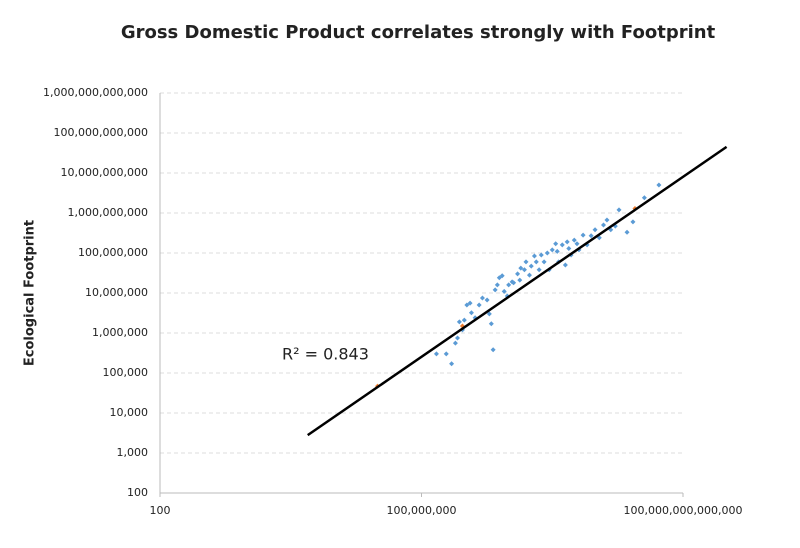 The image size is (800, 548). What do you see at coordinates (101, 132) in the screenshot?
I see `y-tick-label: 100,000,000,000` at bounding box center [101, 132].